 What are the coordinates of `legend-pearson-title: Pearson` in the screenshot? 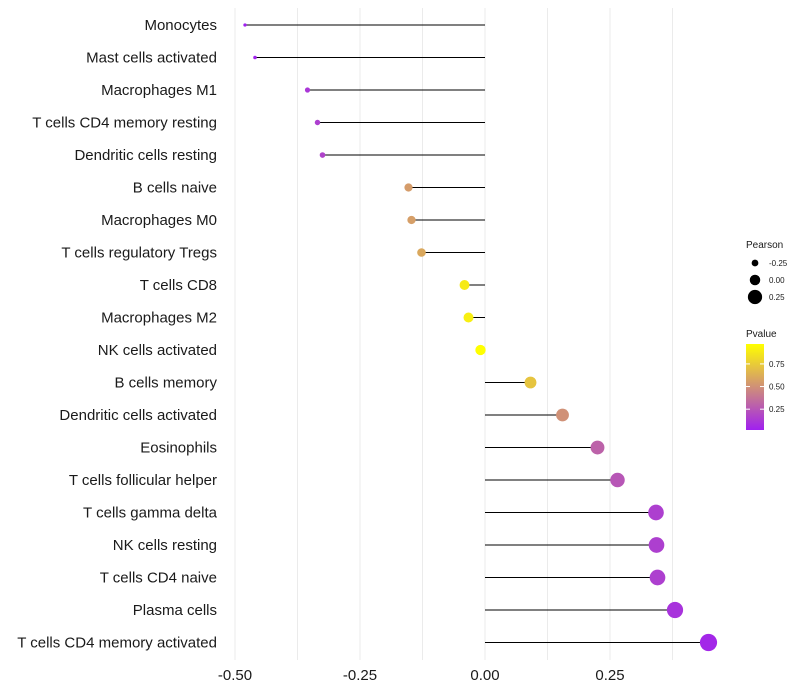 It's located at (764, 245).